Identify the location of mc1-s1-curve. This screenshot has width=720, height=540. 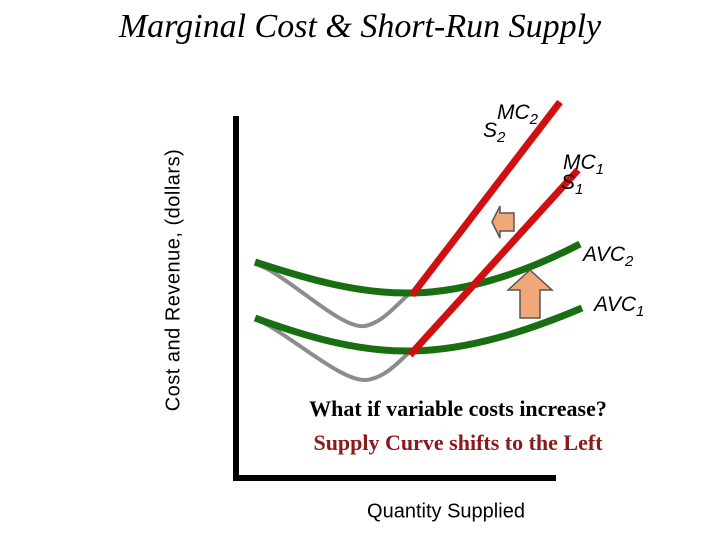
(494, 262).